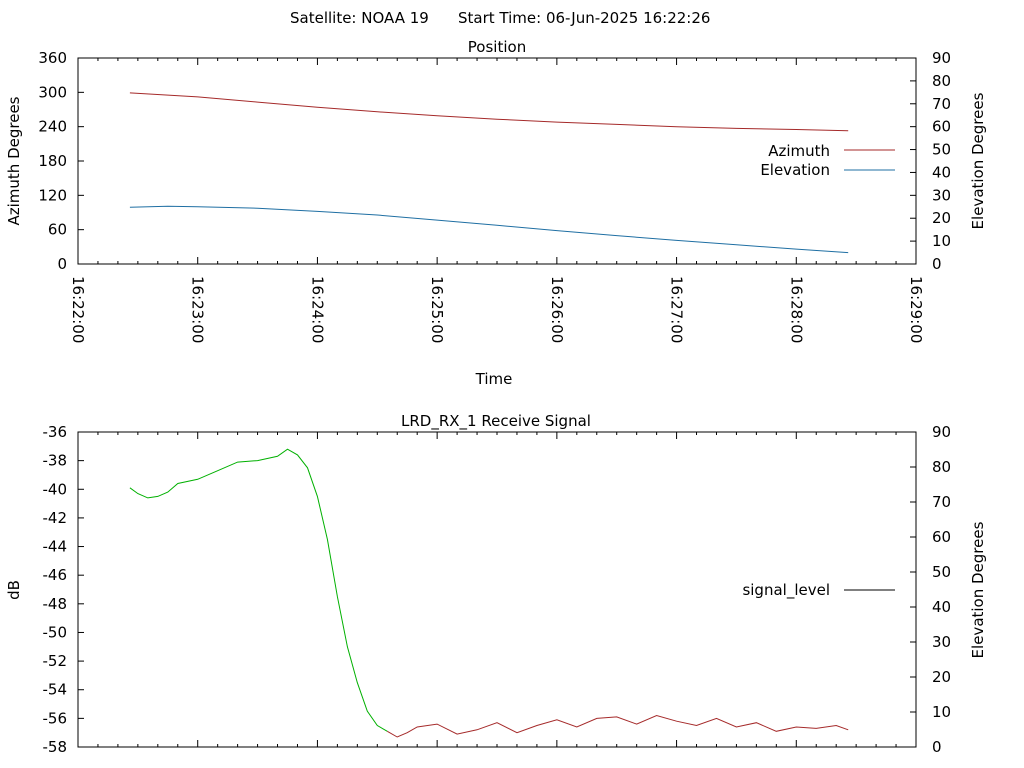  Describe the element at coordinates (258, 590) in the screenshot. I see `signal-level-line-acquired` at that location.